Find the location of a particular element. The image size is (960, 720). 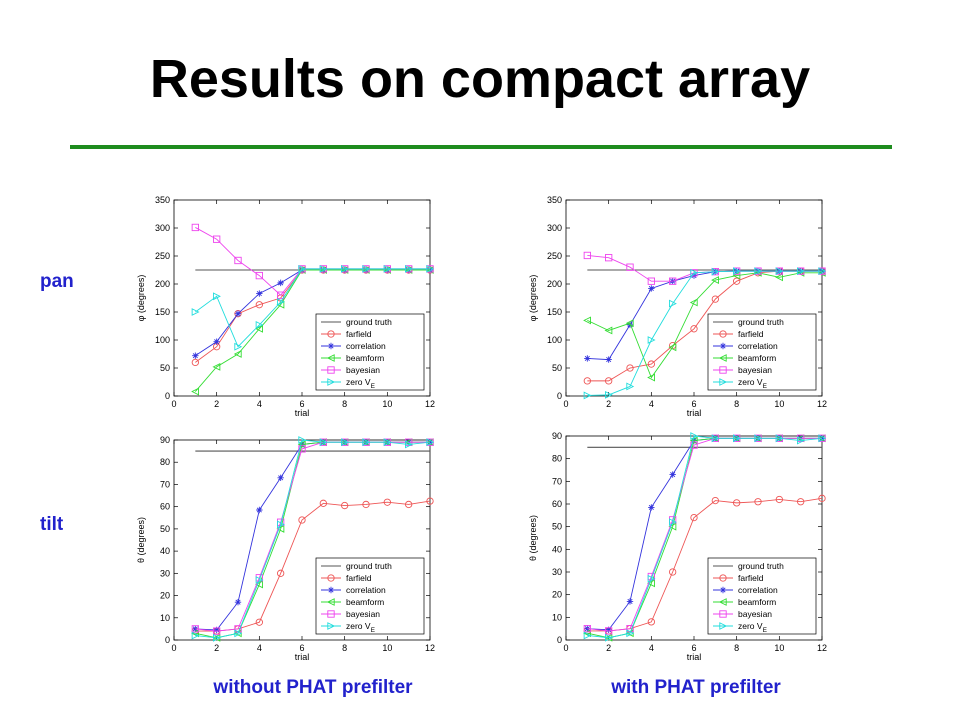

y-tick-label: 200 is located at coordinates (554, 284).